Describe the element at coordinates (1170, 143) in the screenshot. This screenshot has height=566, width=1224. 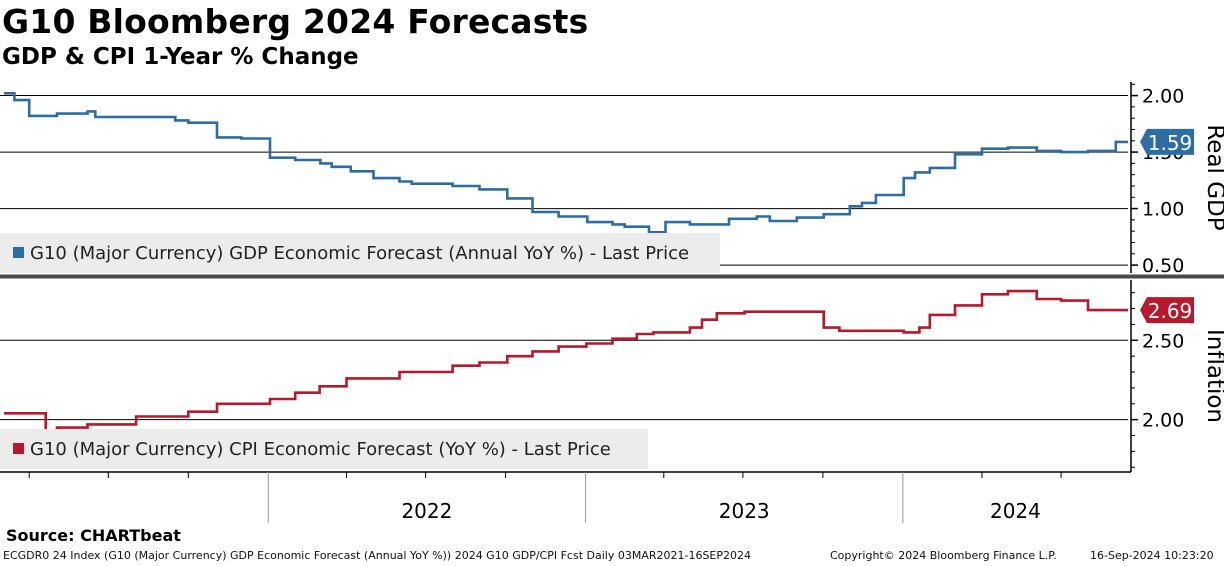
I see `last-value-label-0: 1.59` at that location.